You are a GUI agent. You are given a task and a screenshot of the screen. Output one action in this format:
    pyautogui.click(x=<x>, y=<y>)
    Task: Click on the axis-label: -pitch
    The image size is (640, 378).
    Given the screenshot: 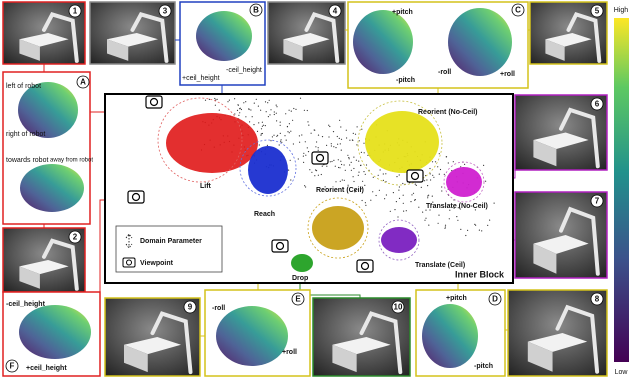 What is the action you would take?
    pyautogui.click(x=405, y=80)
    